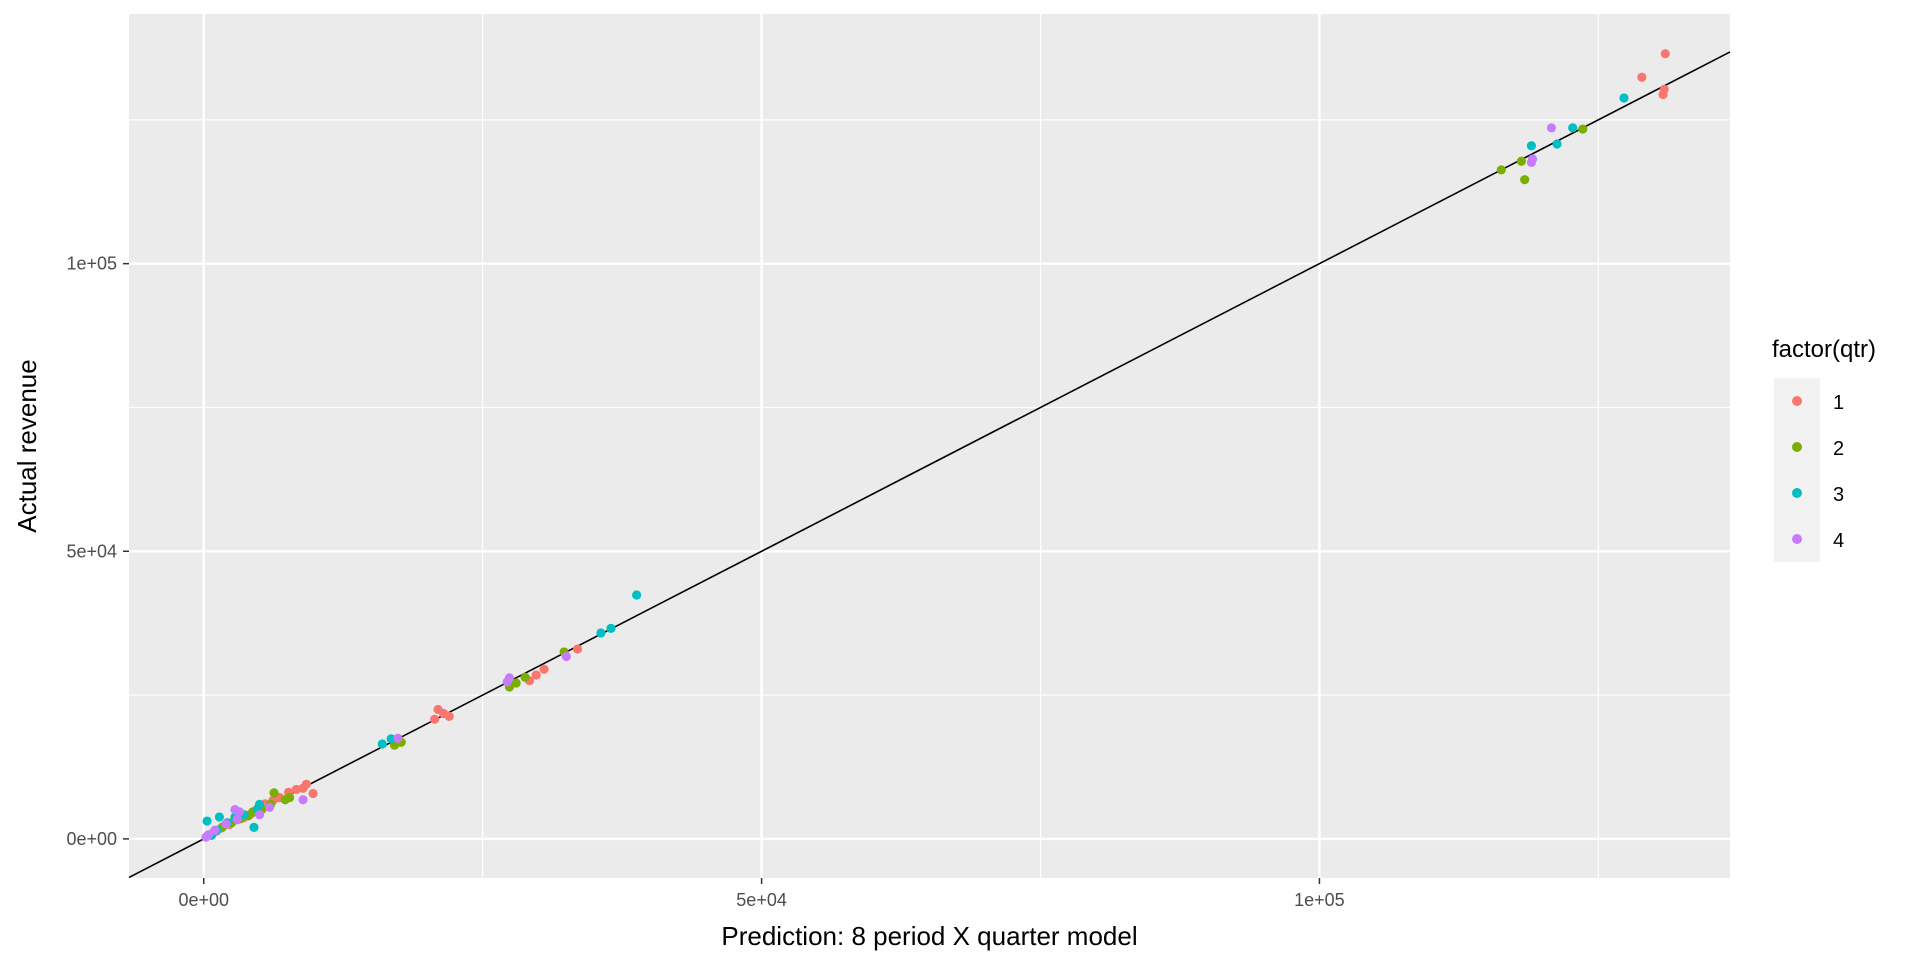 Image resolution: width=1920 pixels, height=960 pixels. I want to click on y-tick-label: 5e+04, so click(91, 551).